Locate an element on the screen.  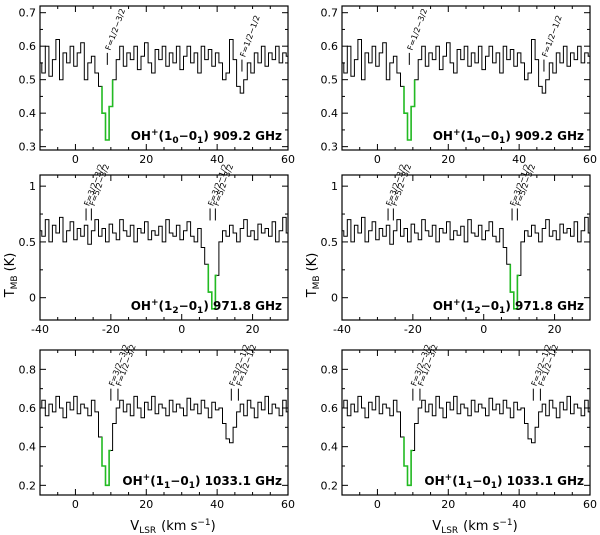
y-axis-label-left: TMB(K) is located at coordinates (11, 276).